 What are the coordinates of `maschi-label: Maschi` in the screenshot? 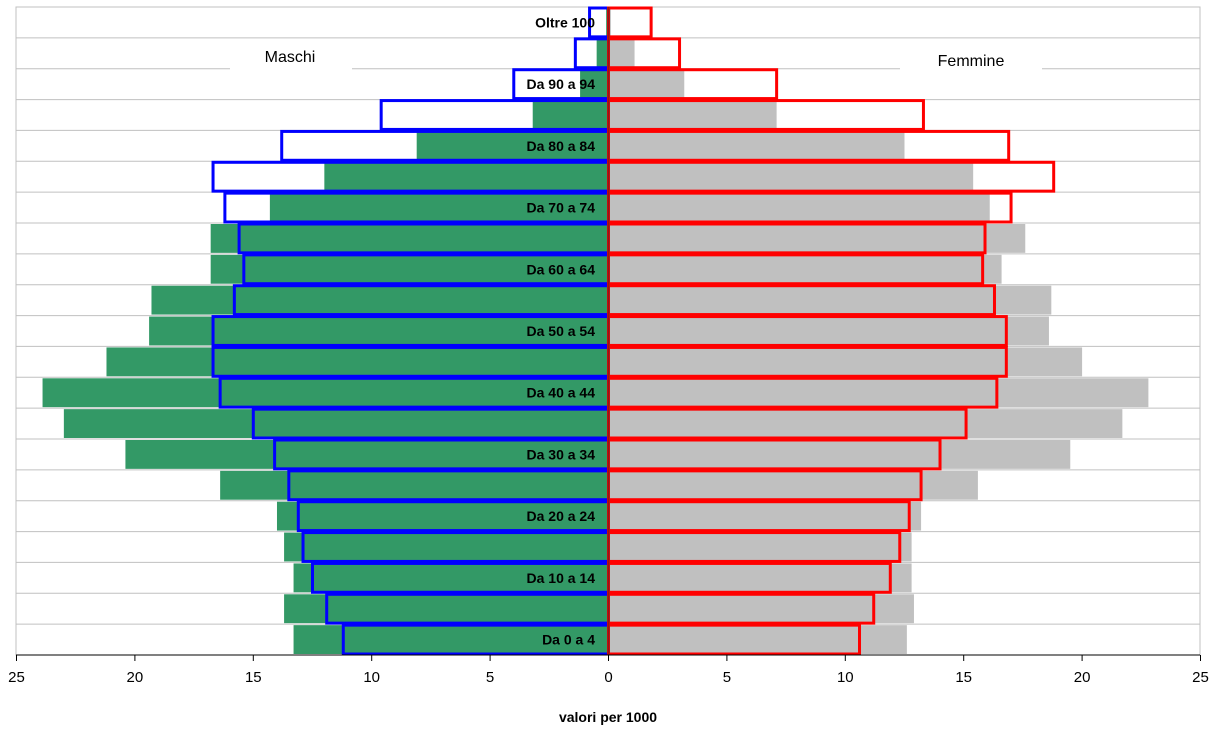 It's located at (290, 57).